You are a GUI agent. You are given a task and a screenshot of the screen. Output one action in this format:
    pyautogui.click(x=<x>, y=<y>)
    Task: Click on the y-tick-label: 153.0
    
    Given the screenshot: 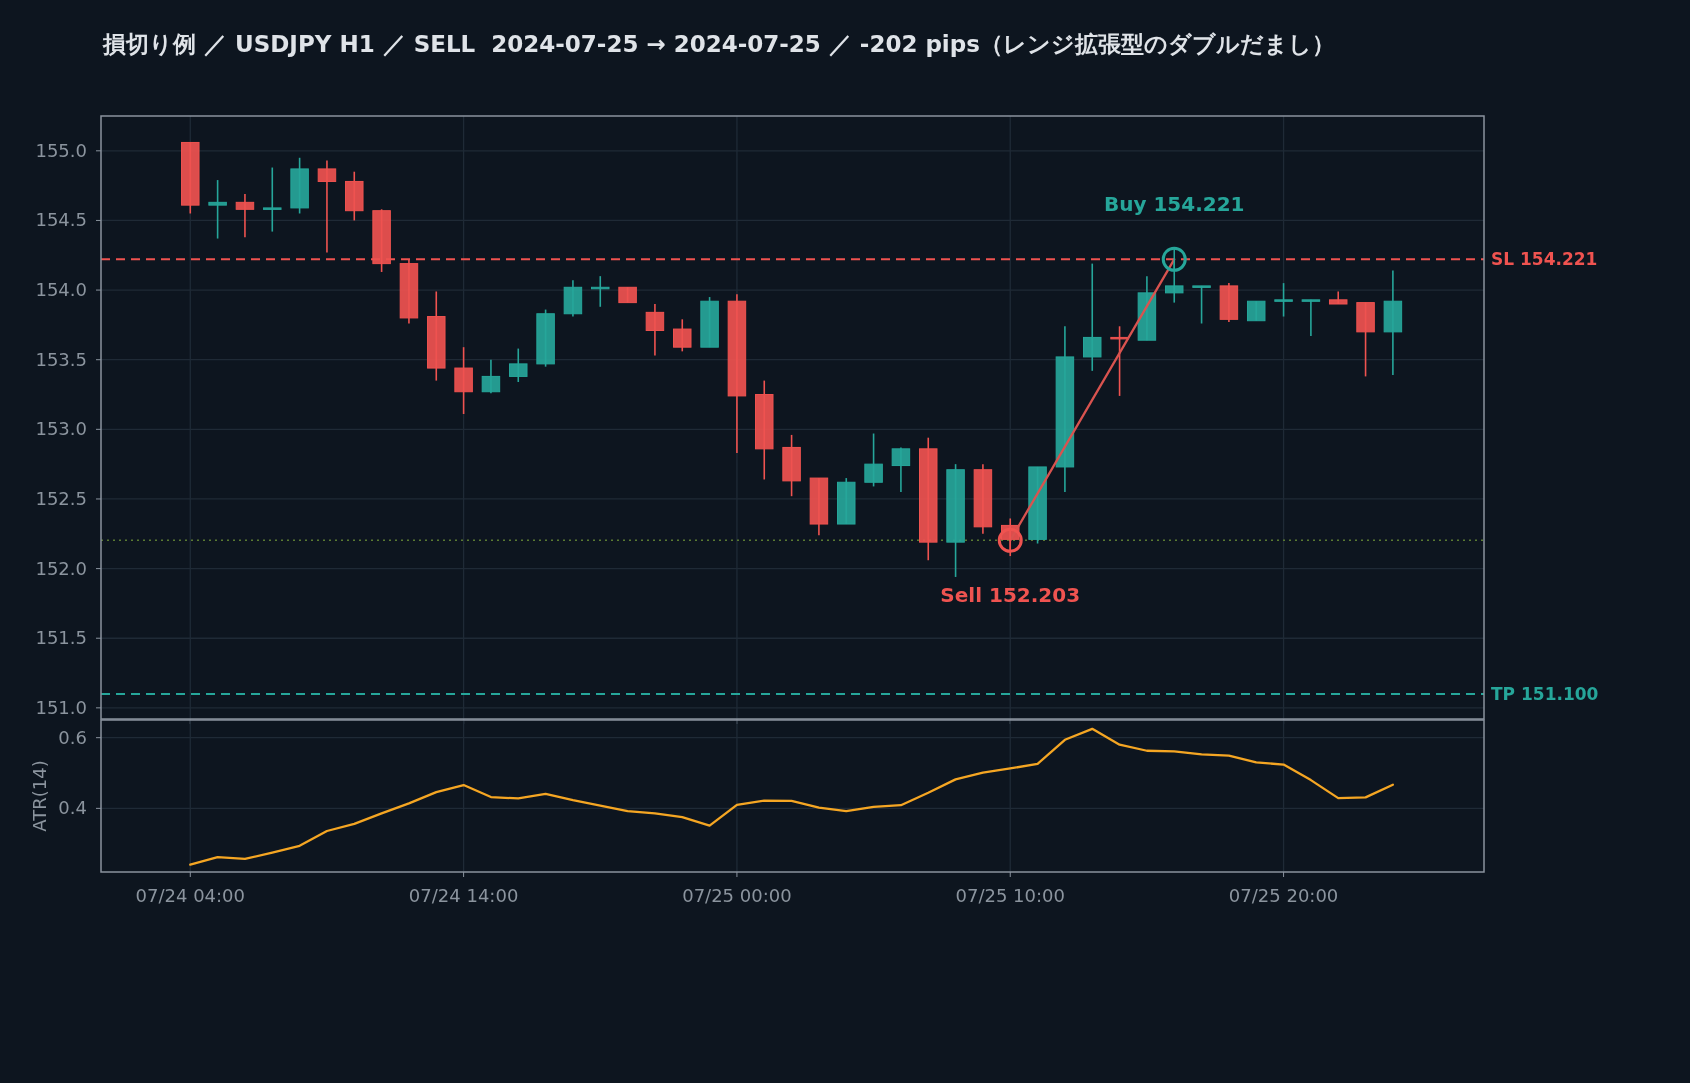 What is the action you would take?
    pyautogui.click(x=61, y=429)
    